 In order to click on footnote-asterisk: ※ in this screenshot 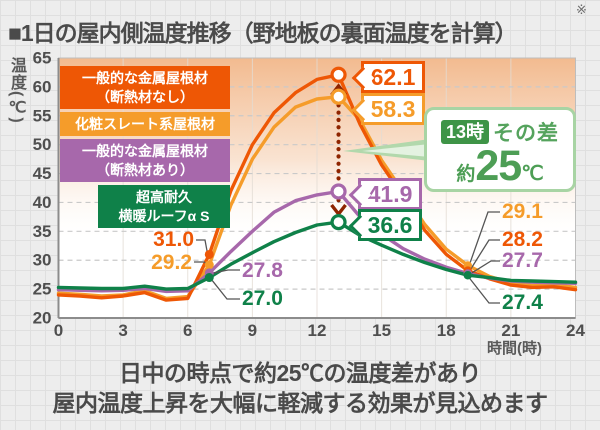, I will do `click(581, 9)`.